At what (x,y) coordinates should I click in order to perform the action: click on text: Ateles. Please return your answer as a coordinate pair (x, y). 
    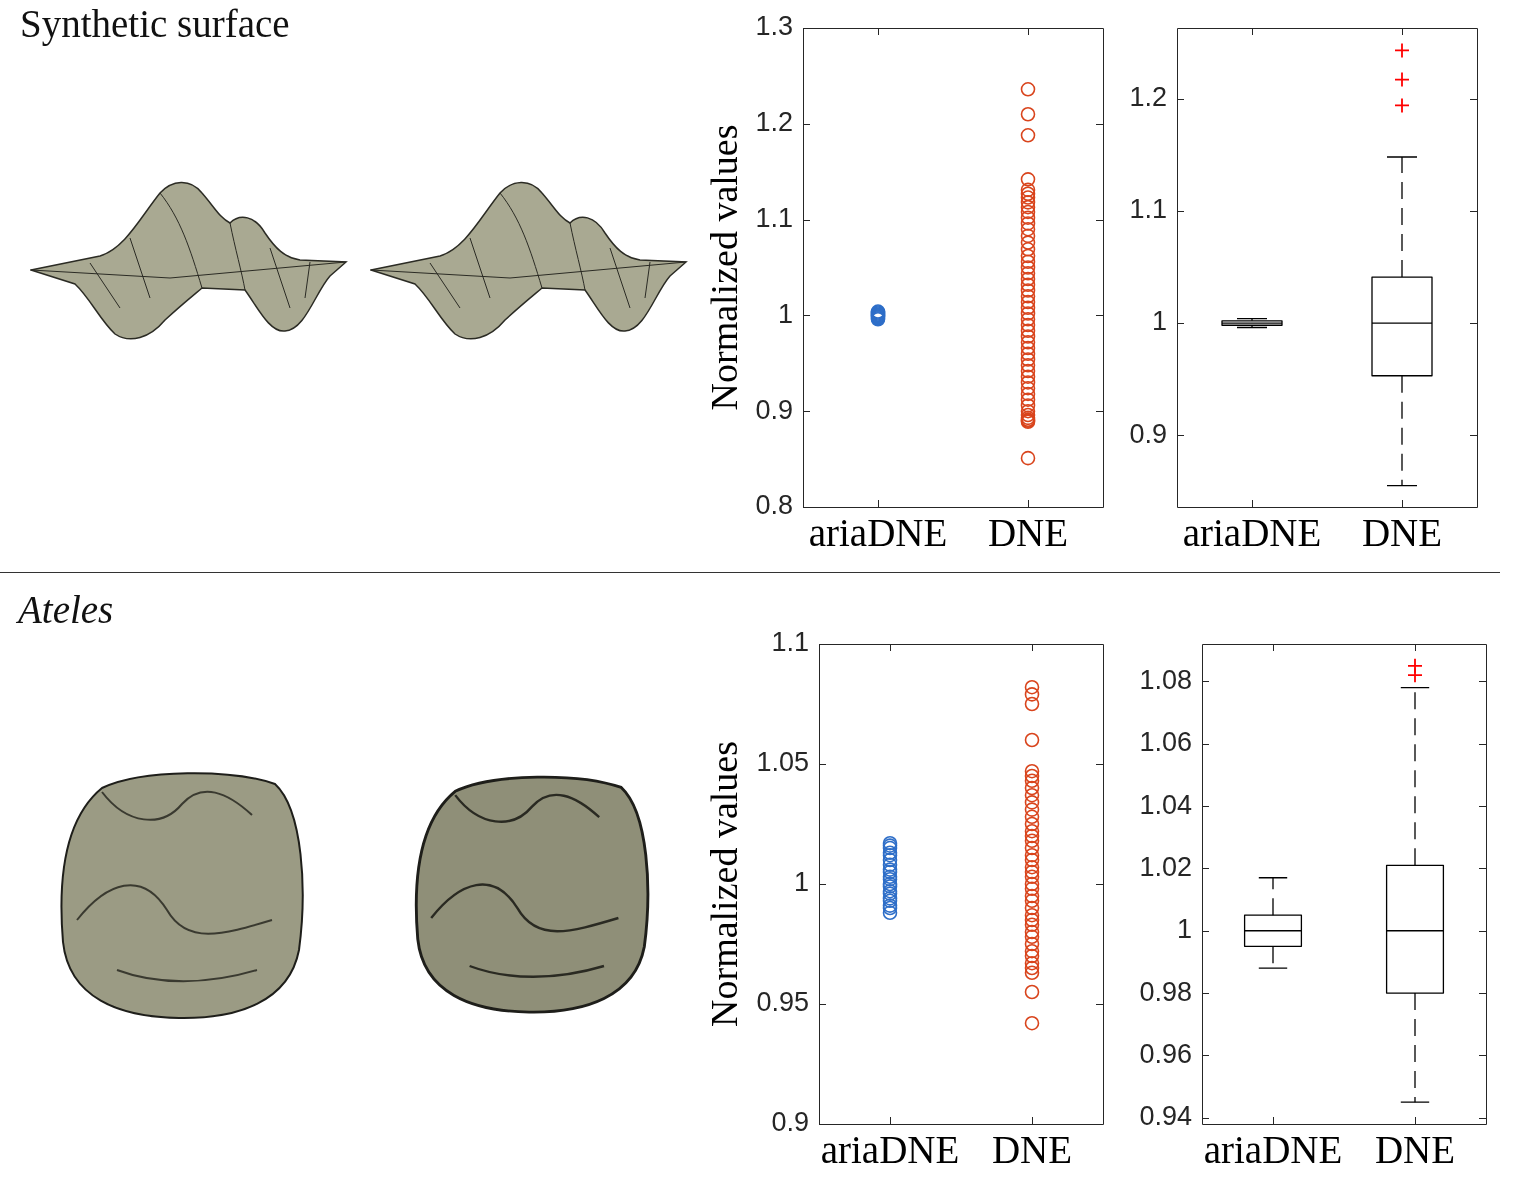
    Looking at the image, I should click on (66, 609).